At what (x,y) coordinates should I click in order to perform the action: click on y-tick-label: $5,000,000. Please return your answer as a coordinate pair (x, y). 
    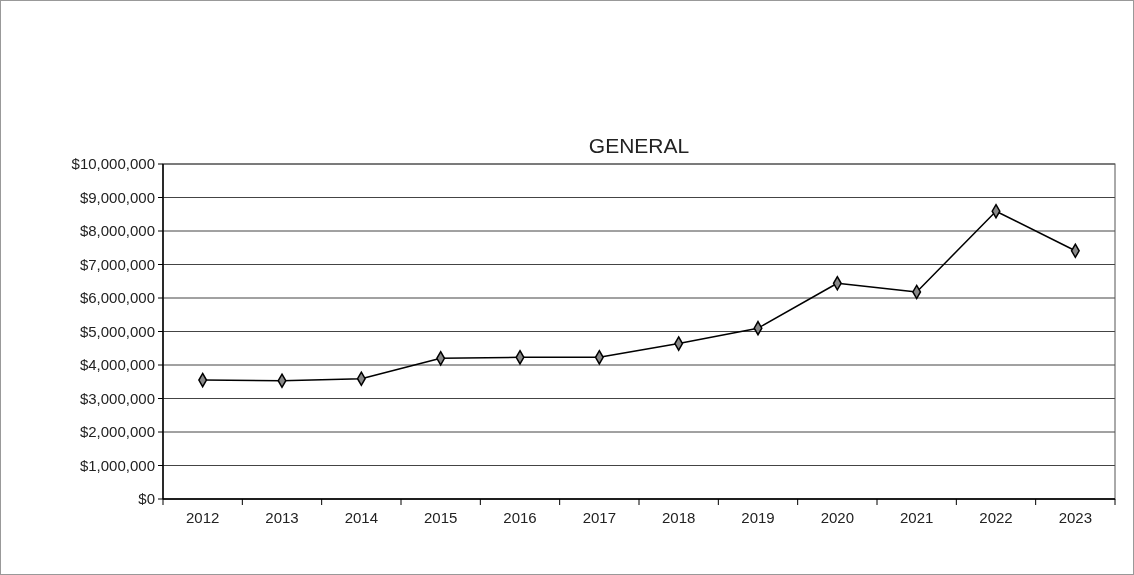
    Looking at the image, I should click on (117, 331).